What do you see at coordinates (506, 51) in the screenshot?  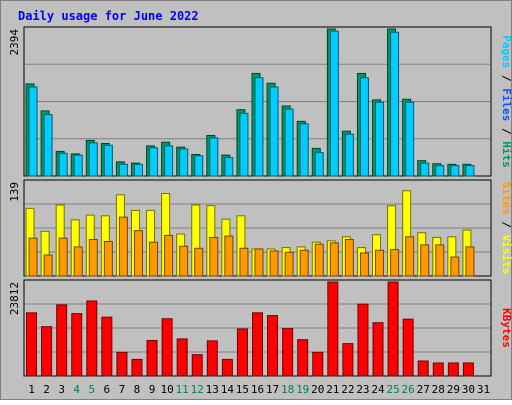 I see `axis-label-part: Pages` at bounding box center [506, 51].